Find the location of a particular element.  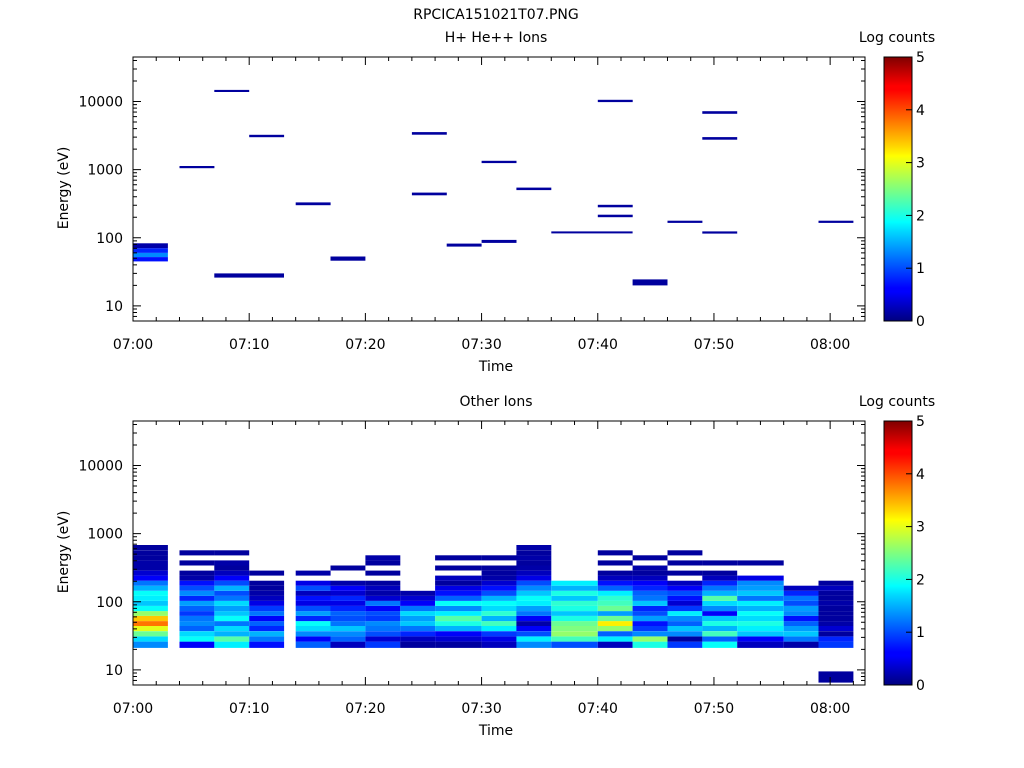

x-tick-label: 07:20 is located at coordinates (365, 345).